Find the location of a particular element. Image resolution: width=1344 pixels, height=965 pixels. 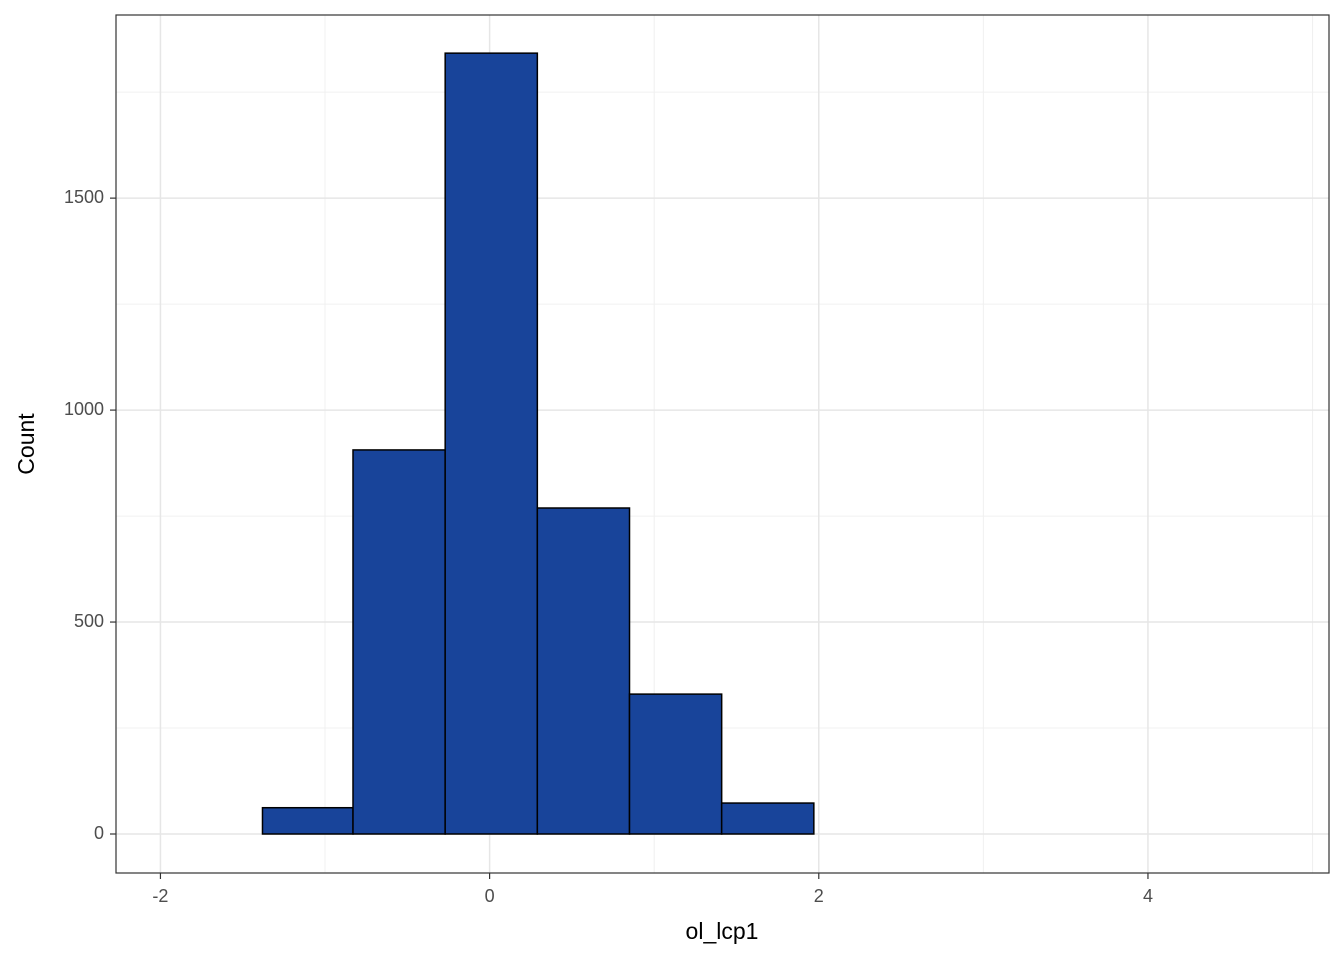

y-tick-label: 1500 is located at coordinates (84, 197).